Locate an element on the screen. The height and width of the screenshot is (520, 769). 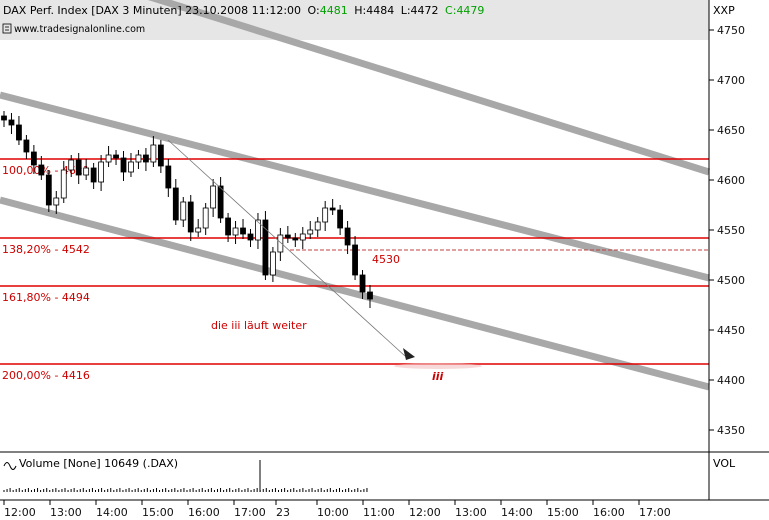
time-tick-label-5: 17:00 is located at coordinates (250, 512).